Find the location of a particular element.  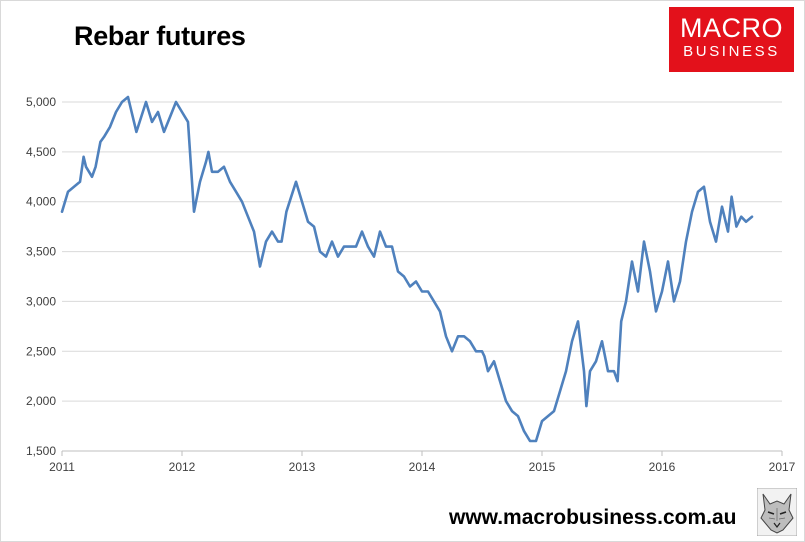

x-tick-label: 2016 is located at coordinates (662, 467).